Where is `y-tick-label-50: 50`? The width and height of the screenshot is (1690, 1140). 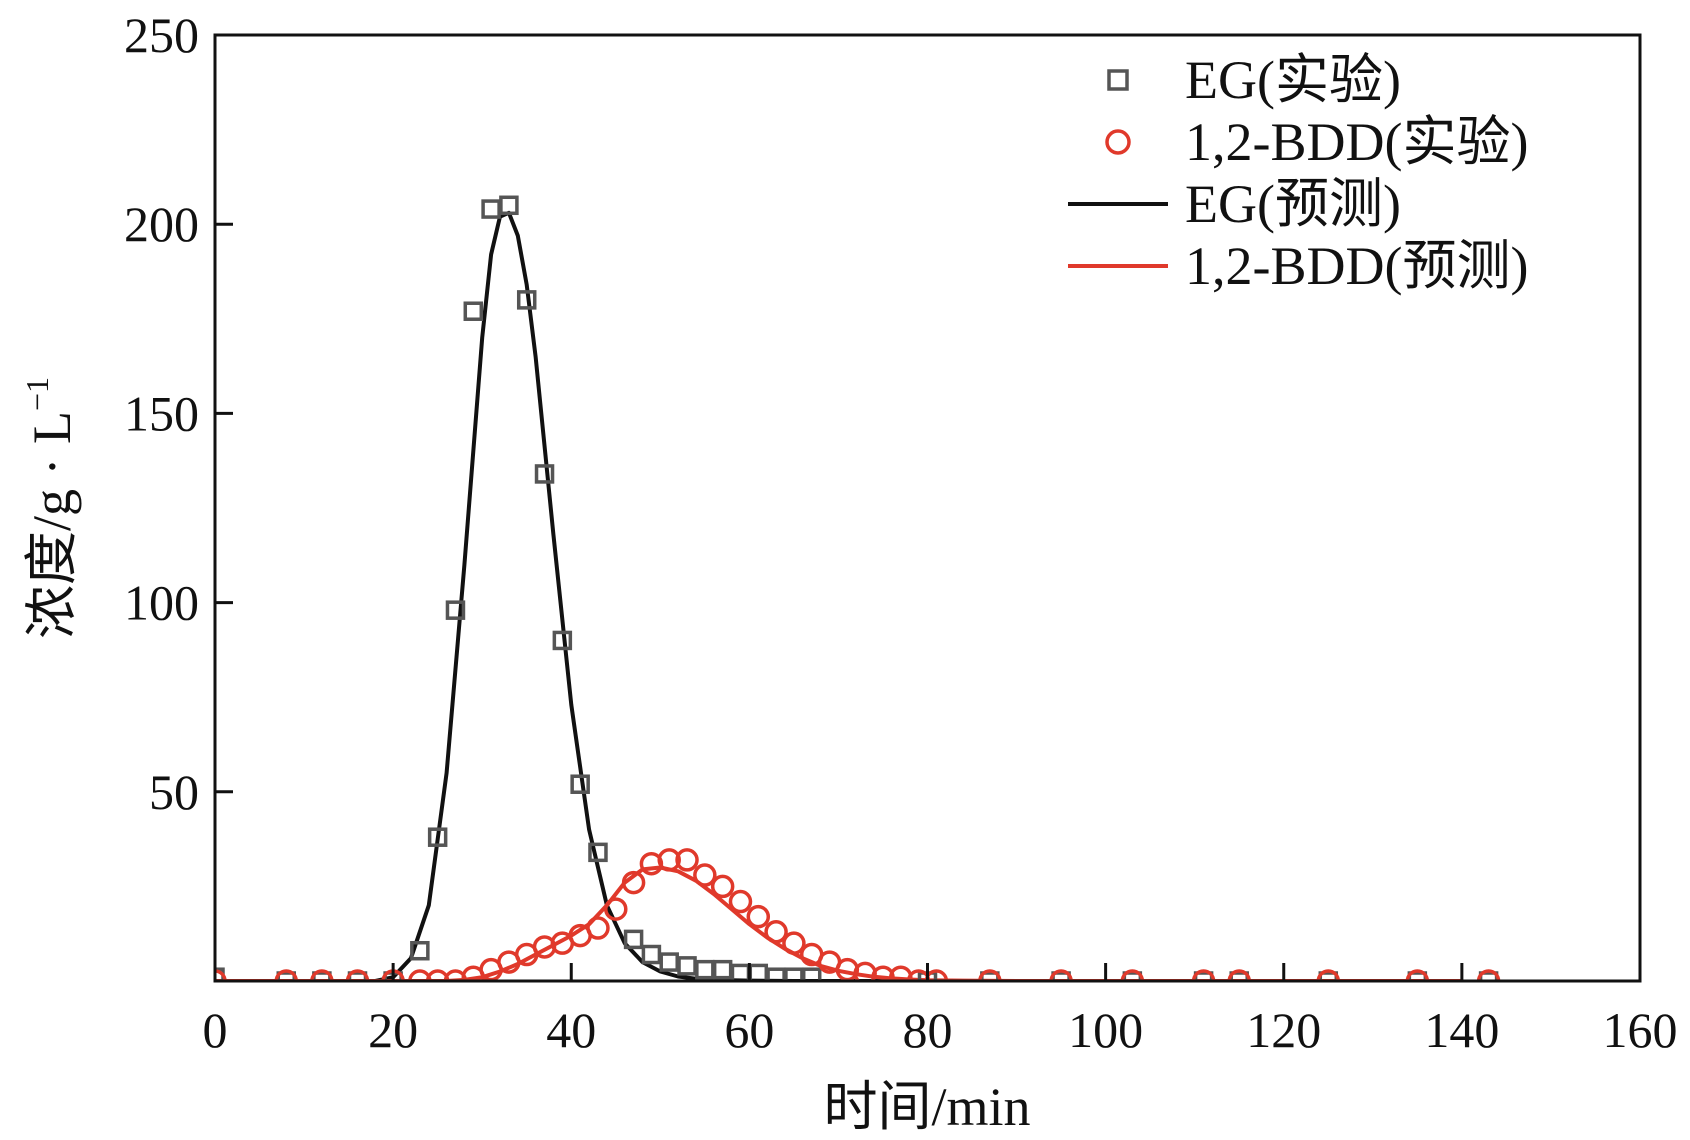
y-tick-label-50: 50 is located at coordinates (174, 792).